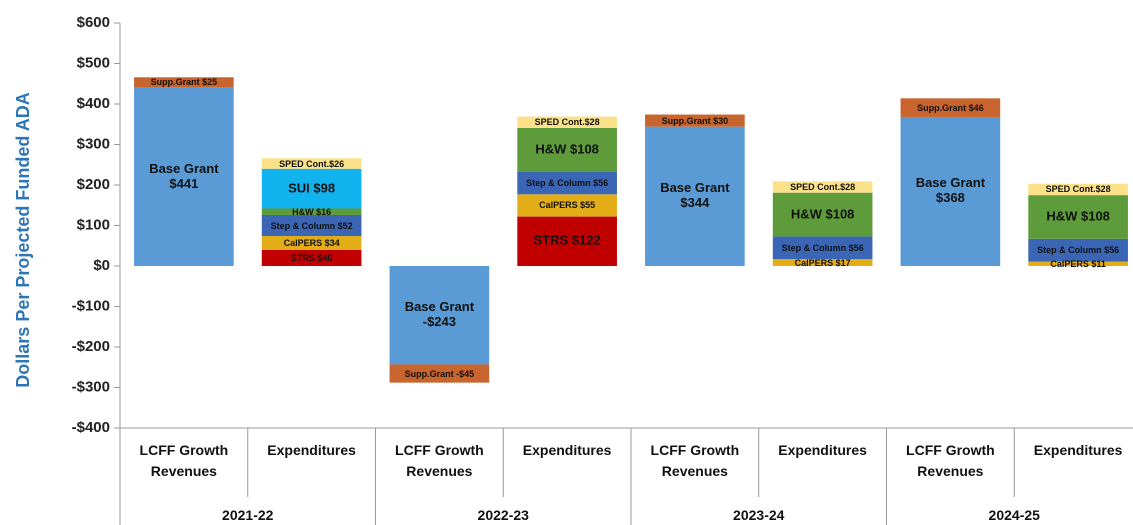  I want to click on data-label: STRS $40, so click(311, 257).